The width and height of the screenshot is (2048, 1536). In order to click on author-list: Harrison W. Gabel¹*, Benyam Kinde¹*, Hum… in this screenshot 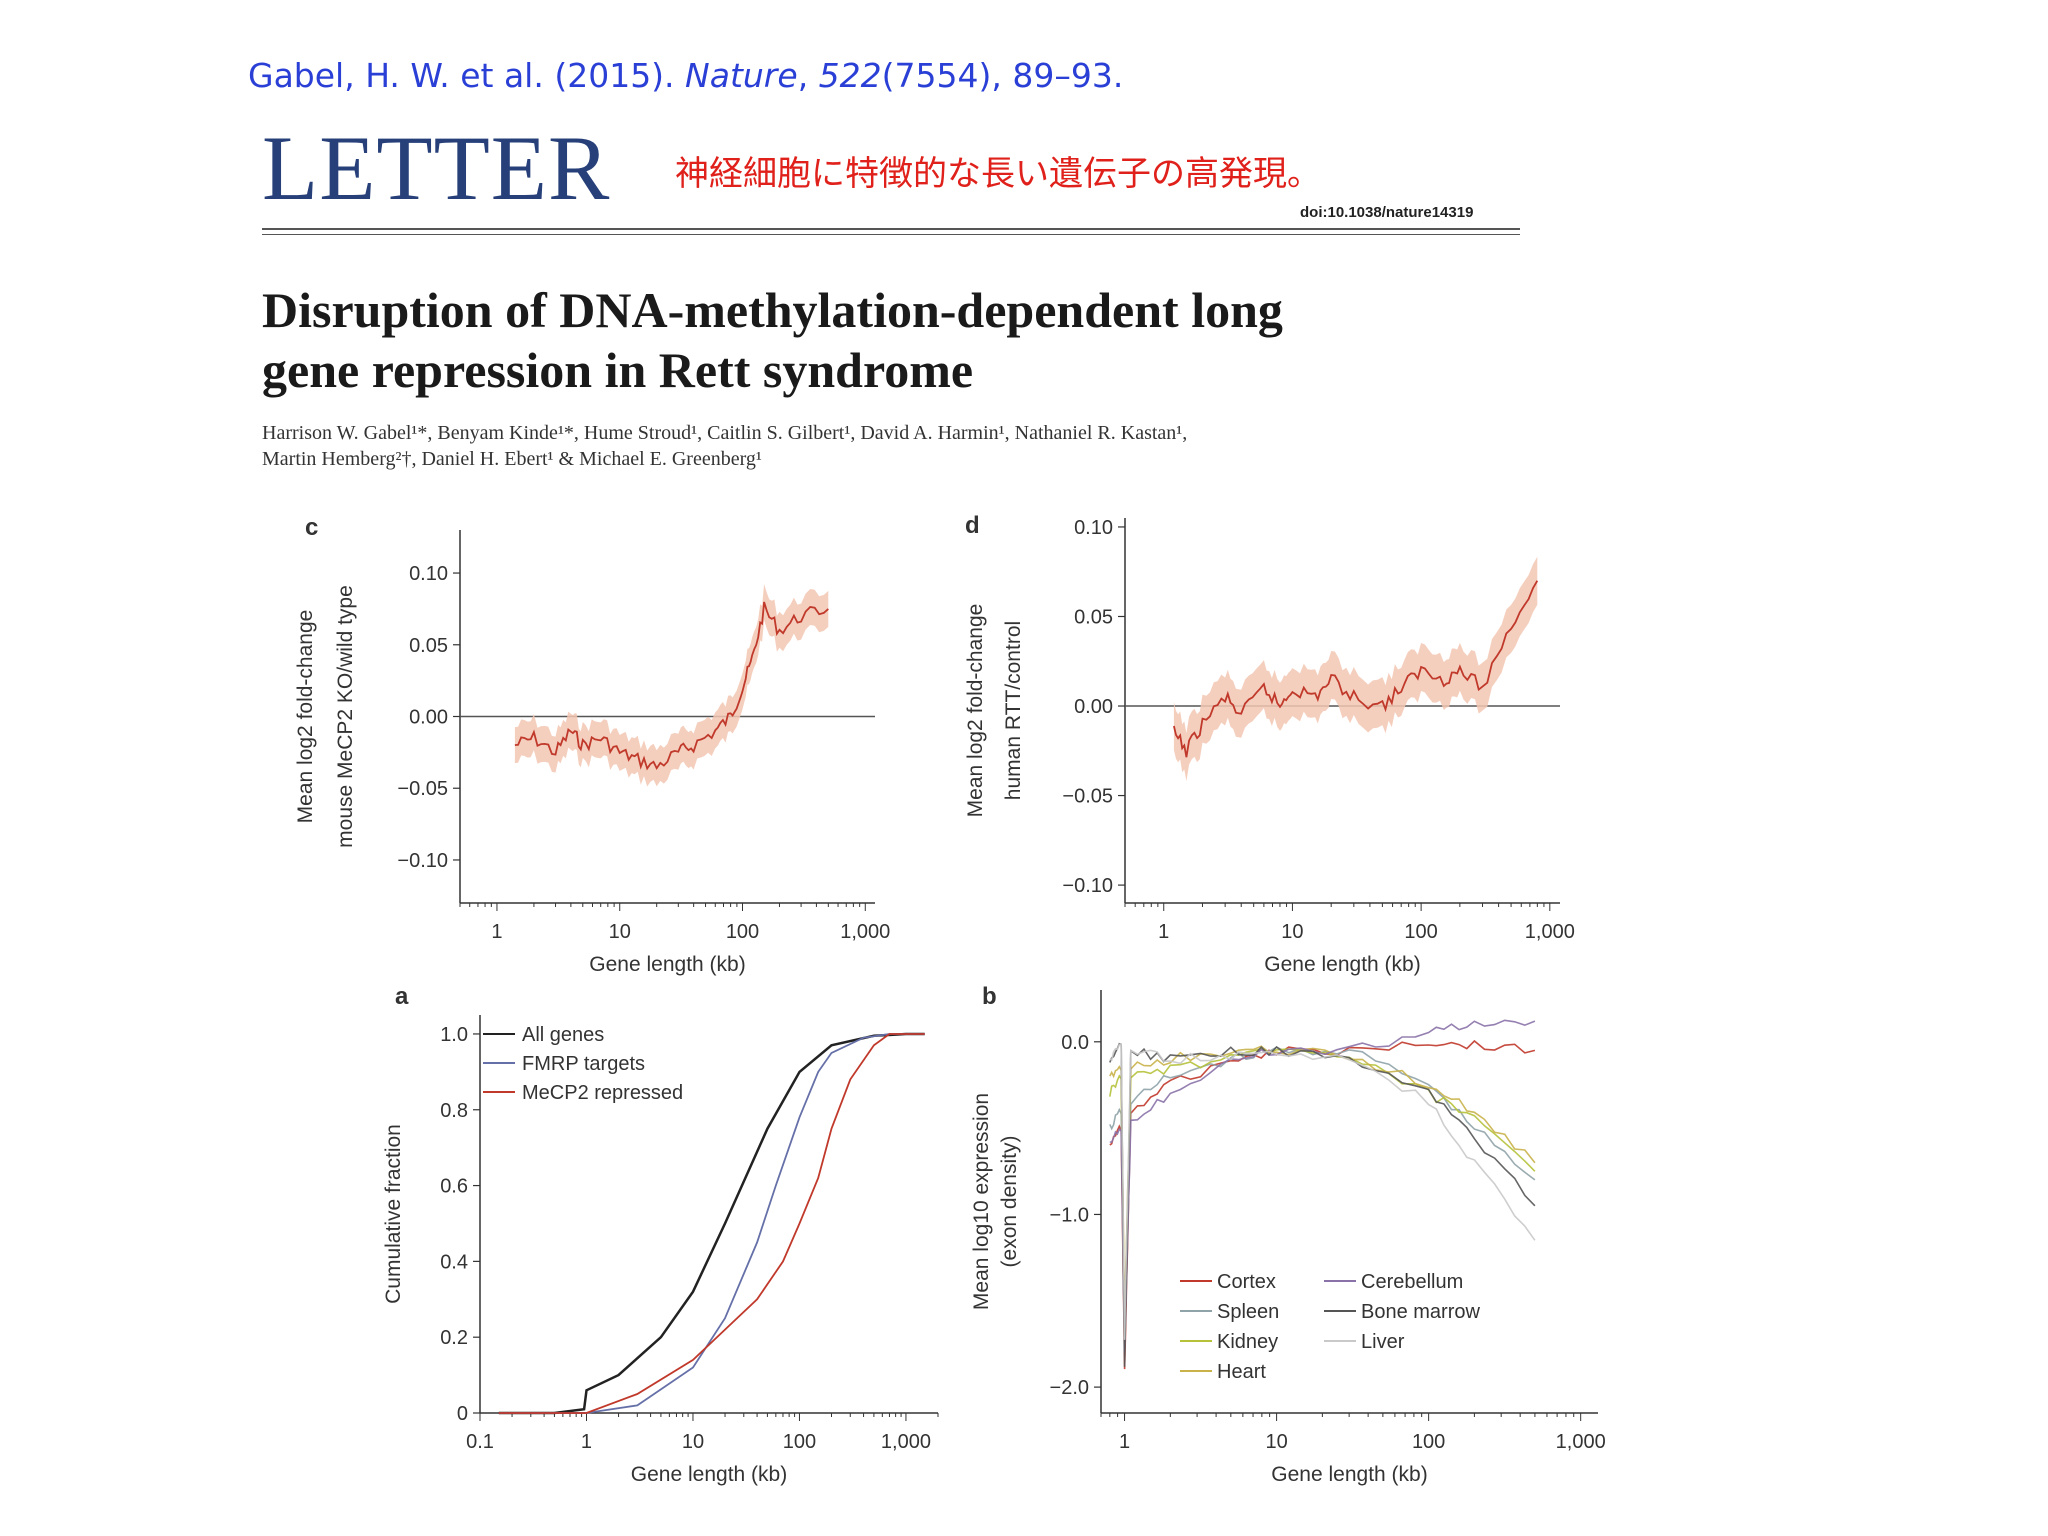, I will do `click(862, 446)`.